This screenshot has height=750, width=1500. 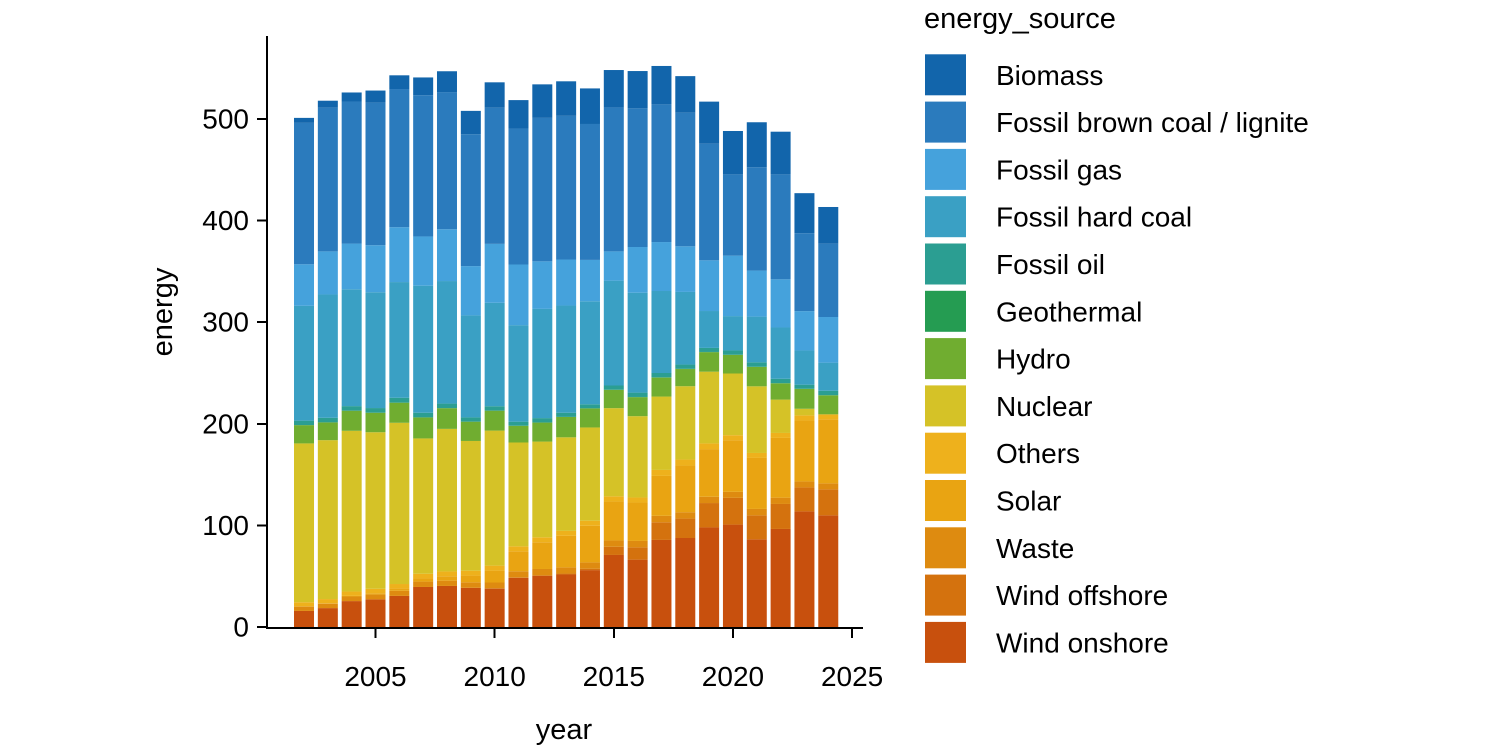 What do you see at coordinates (351, 420) in the screenshot?
I see `bar-segment-2004-hydro` at bounding box center [351, 420].